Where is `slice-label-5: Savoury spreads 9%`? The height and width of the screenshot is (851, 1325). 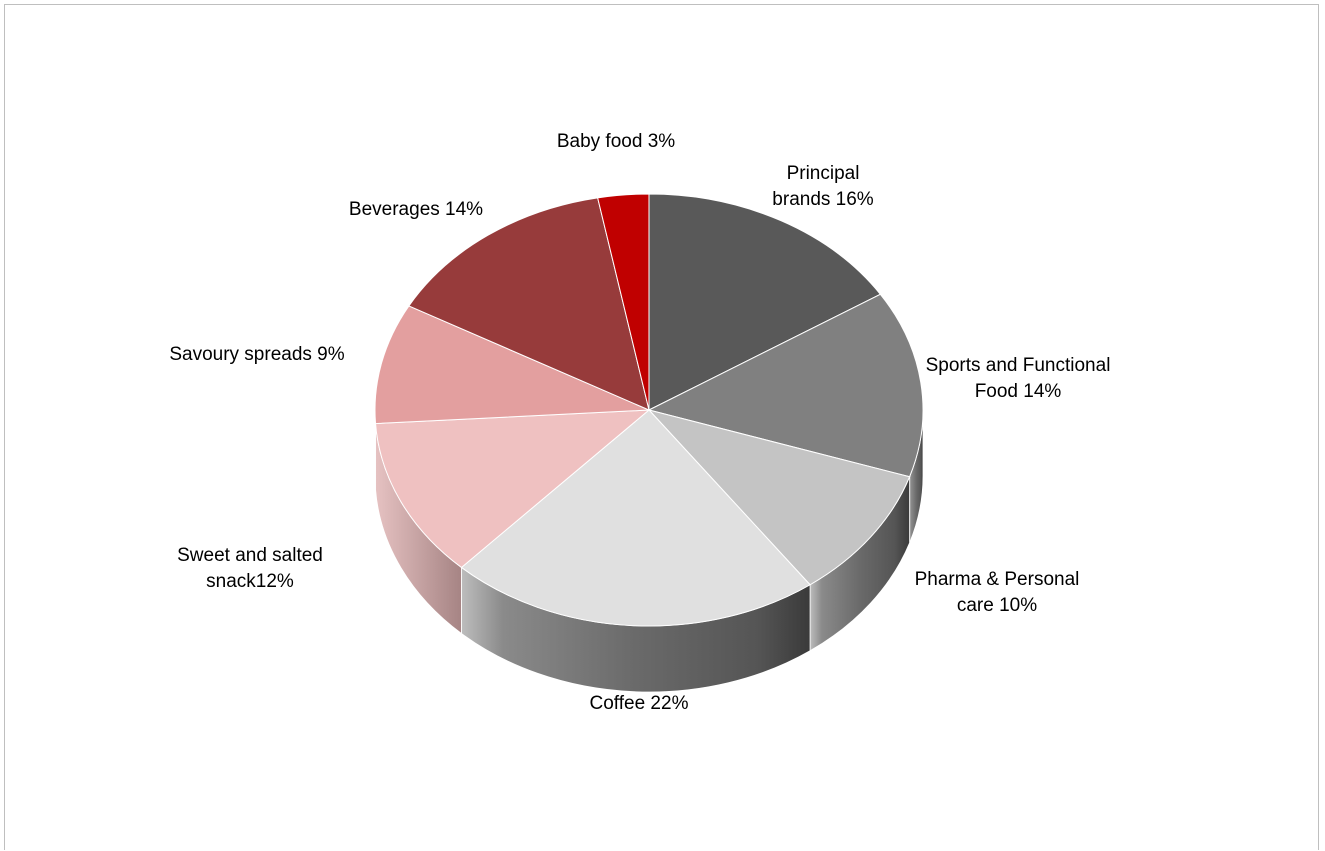 slice-label-5: Savoury spreads 9% is located at coordinates (256, 354).